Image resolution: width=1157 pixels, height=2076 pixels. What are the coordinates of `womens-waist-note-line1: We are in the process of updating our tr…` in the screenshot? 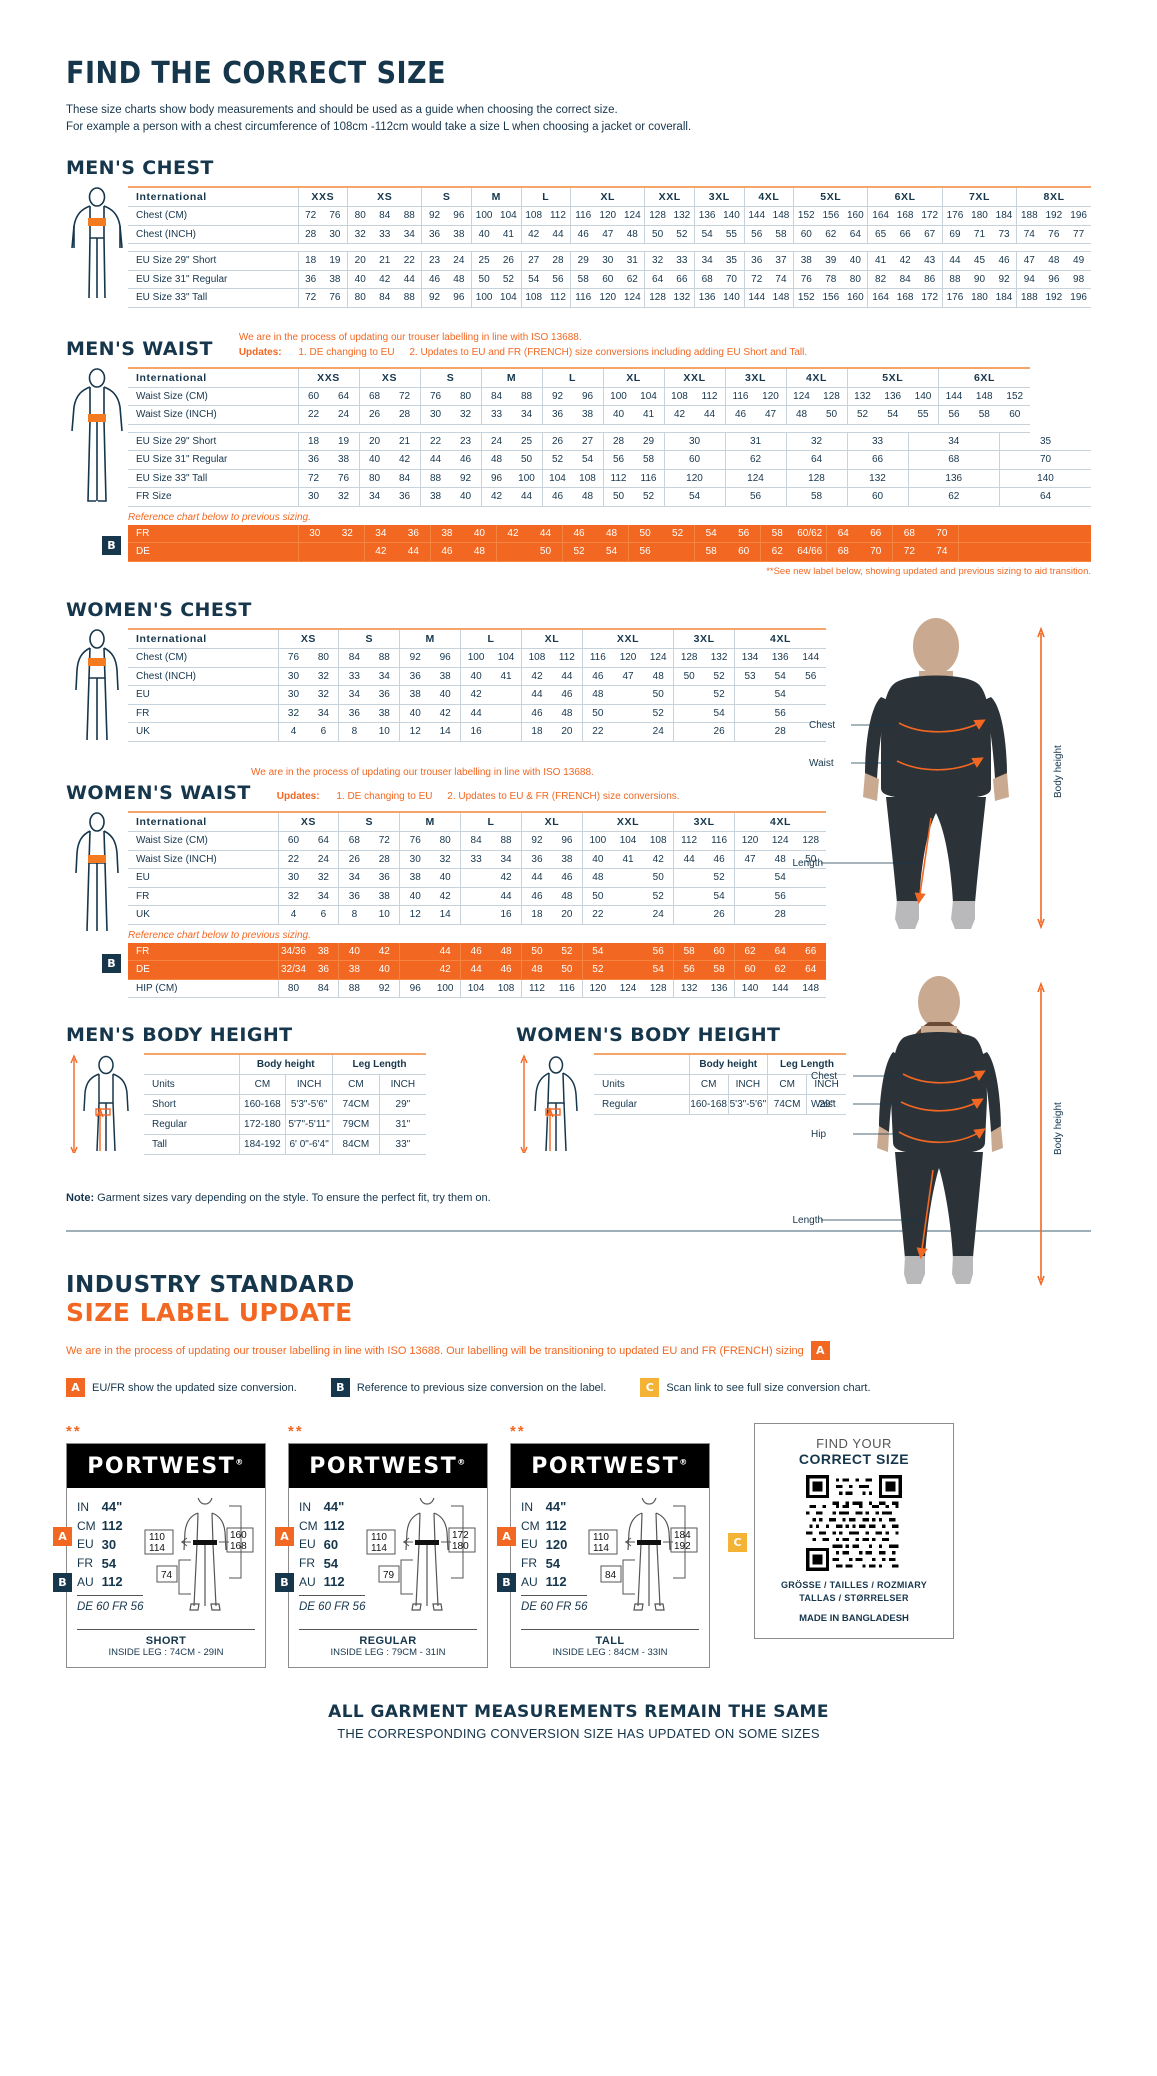 It's located at (422, 772).